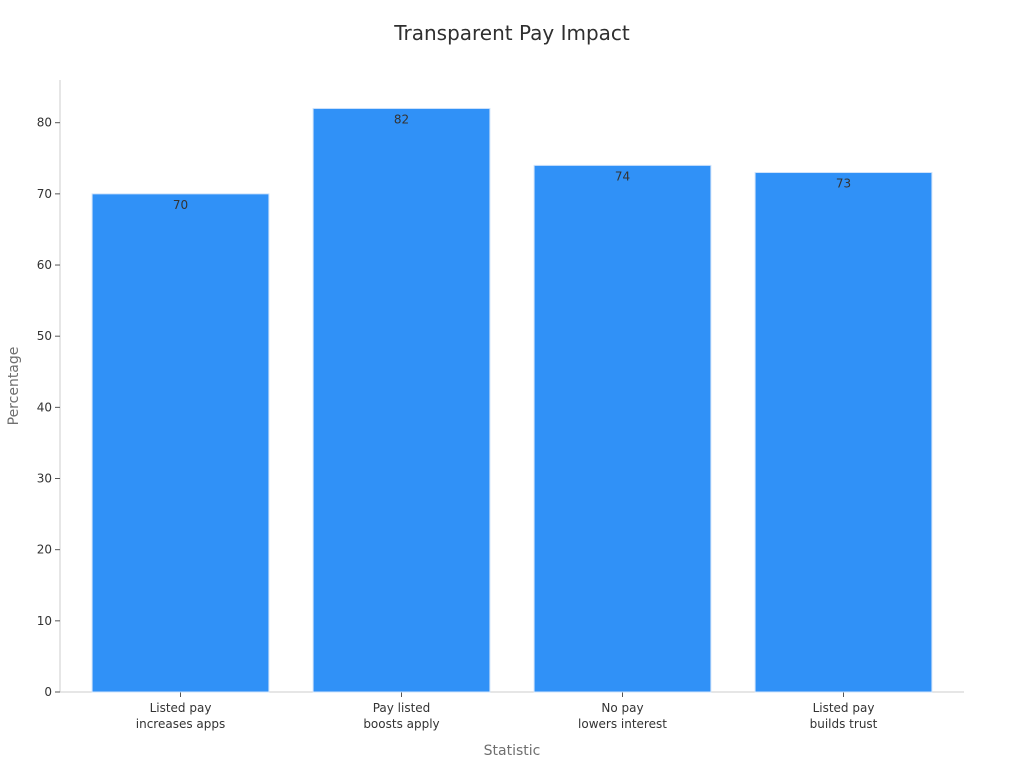  Describe the element at coordinates (402, 708) in the screenshot. I see `x-tick-label: Pay listed` at that location.